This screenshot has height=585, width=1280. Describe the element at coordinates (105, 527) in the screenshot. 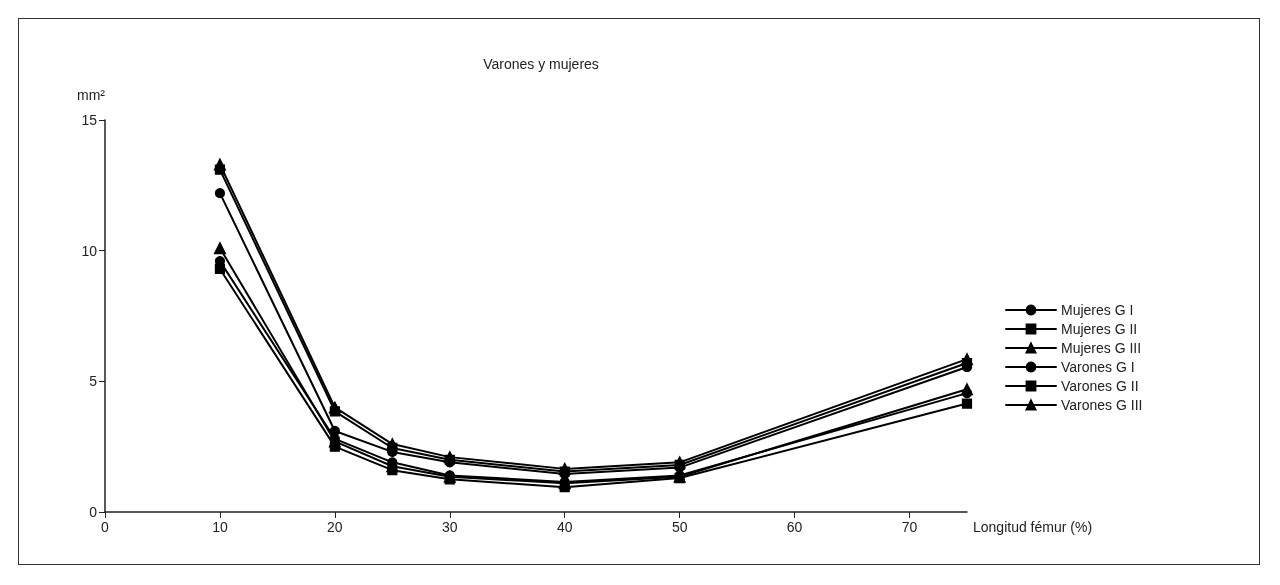

I see `x-tick-label: 0` at that location.